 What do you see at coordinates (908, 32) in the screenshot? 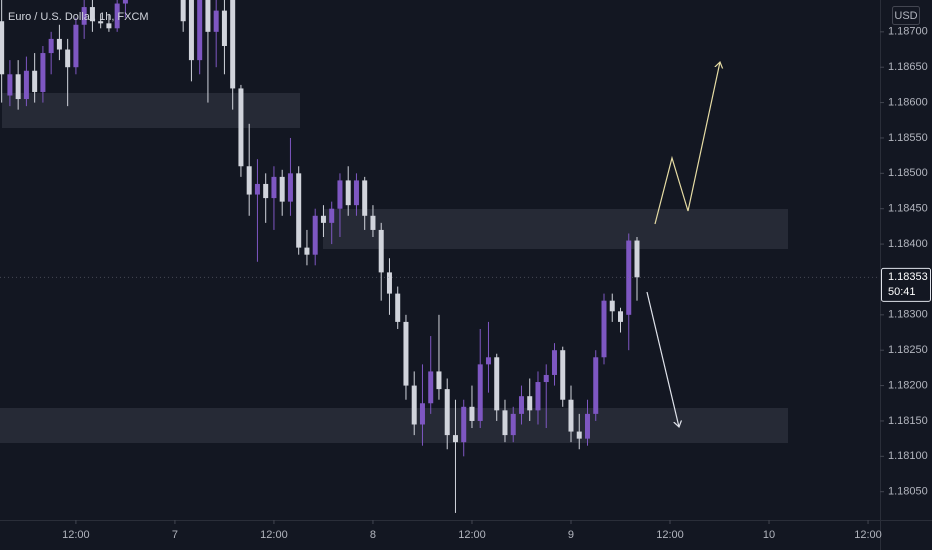
I see `y-tick-label: 1.18700` at bounding box center [908, 32].